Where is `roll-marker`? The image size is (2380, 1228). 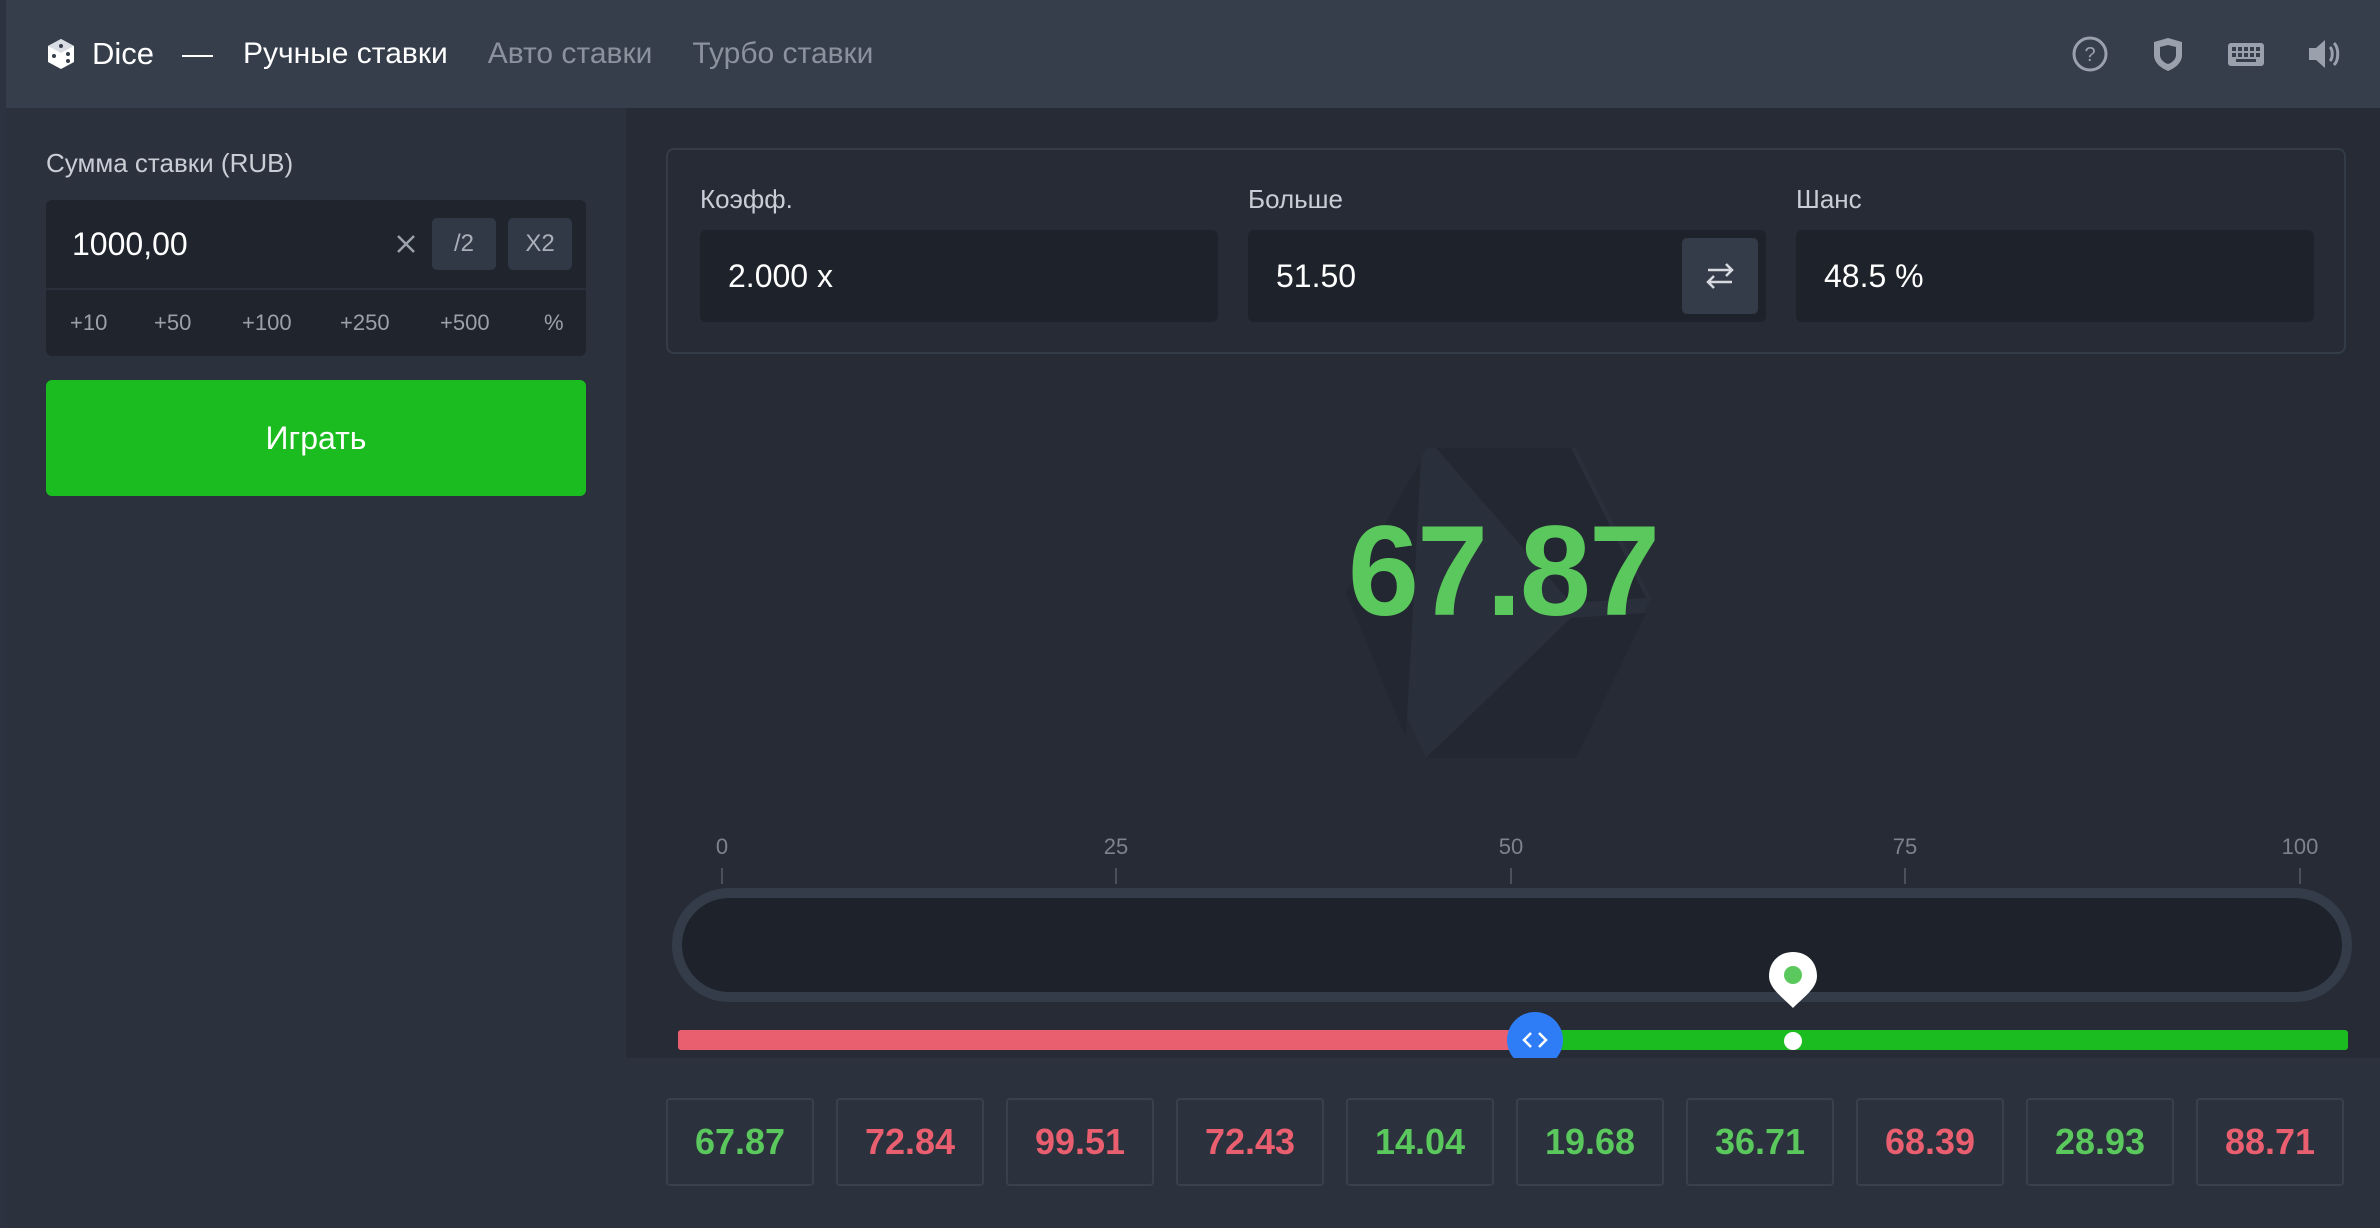
roll-marker is located at coordinates (1792, 1041).